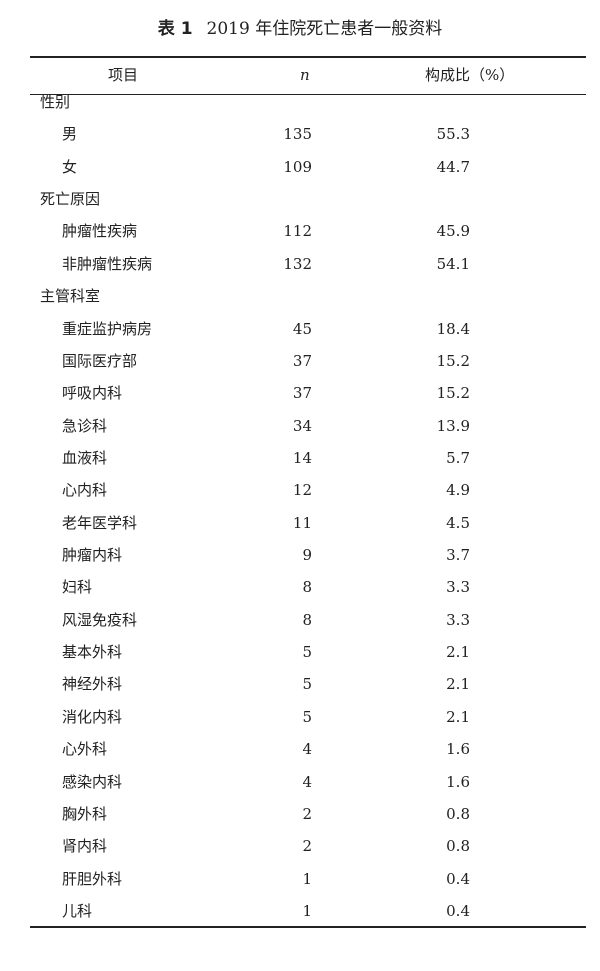 The image size is (600, 971). I want to click on table-row: 胸外科 2 0.8, so click(300, 814).